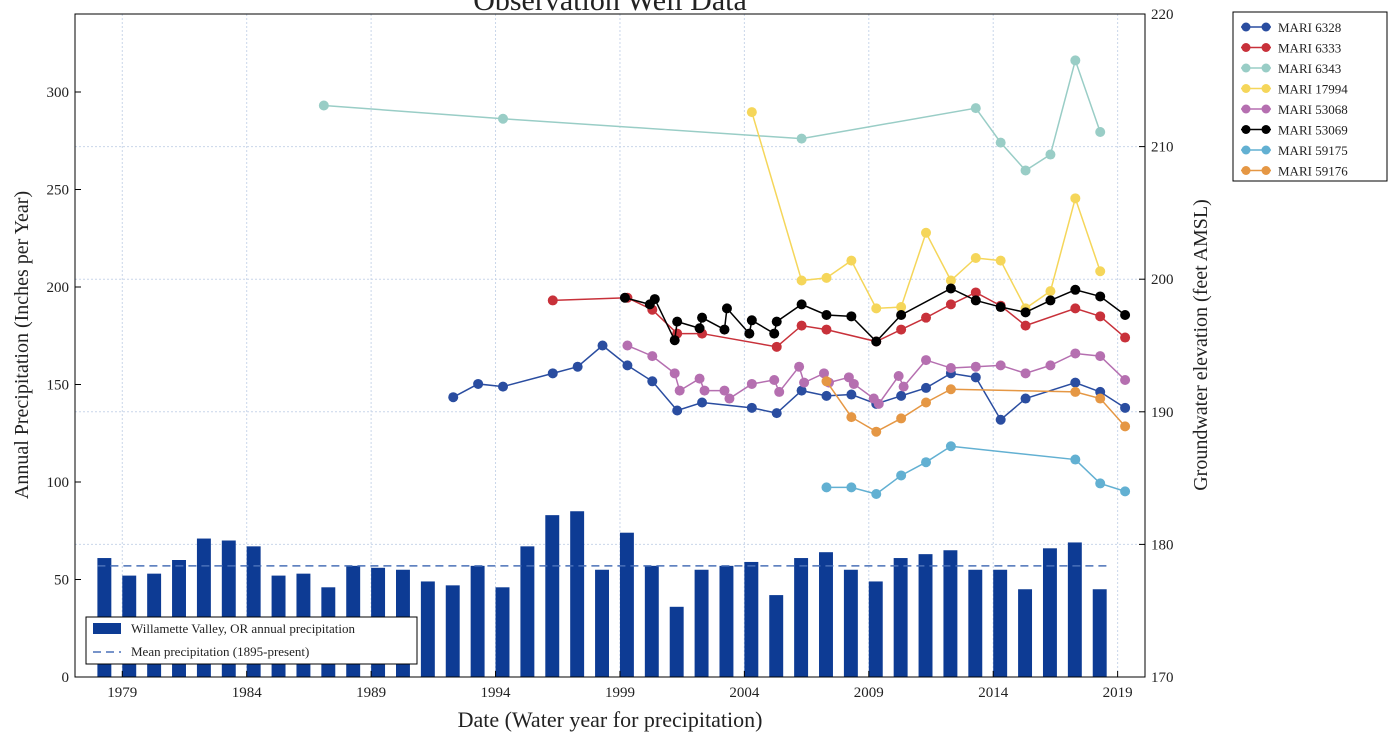  What do you see at coordinates (371, 693) in the screenshot?
I see `x-tick-label: 1989` at bounding box center [371, 693].